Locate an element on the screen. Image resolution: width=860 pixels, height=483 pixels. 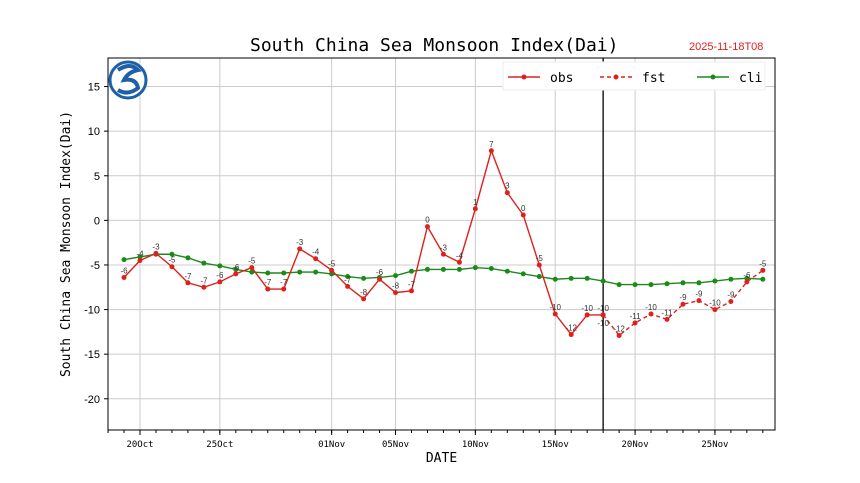
obs-data-label: -8 is located at coordinates (364, 292).